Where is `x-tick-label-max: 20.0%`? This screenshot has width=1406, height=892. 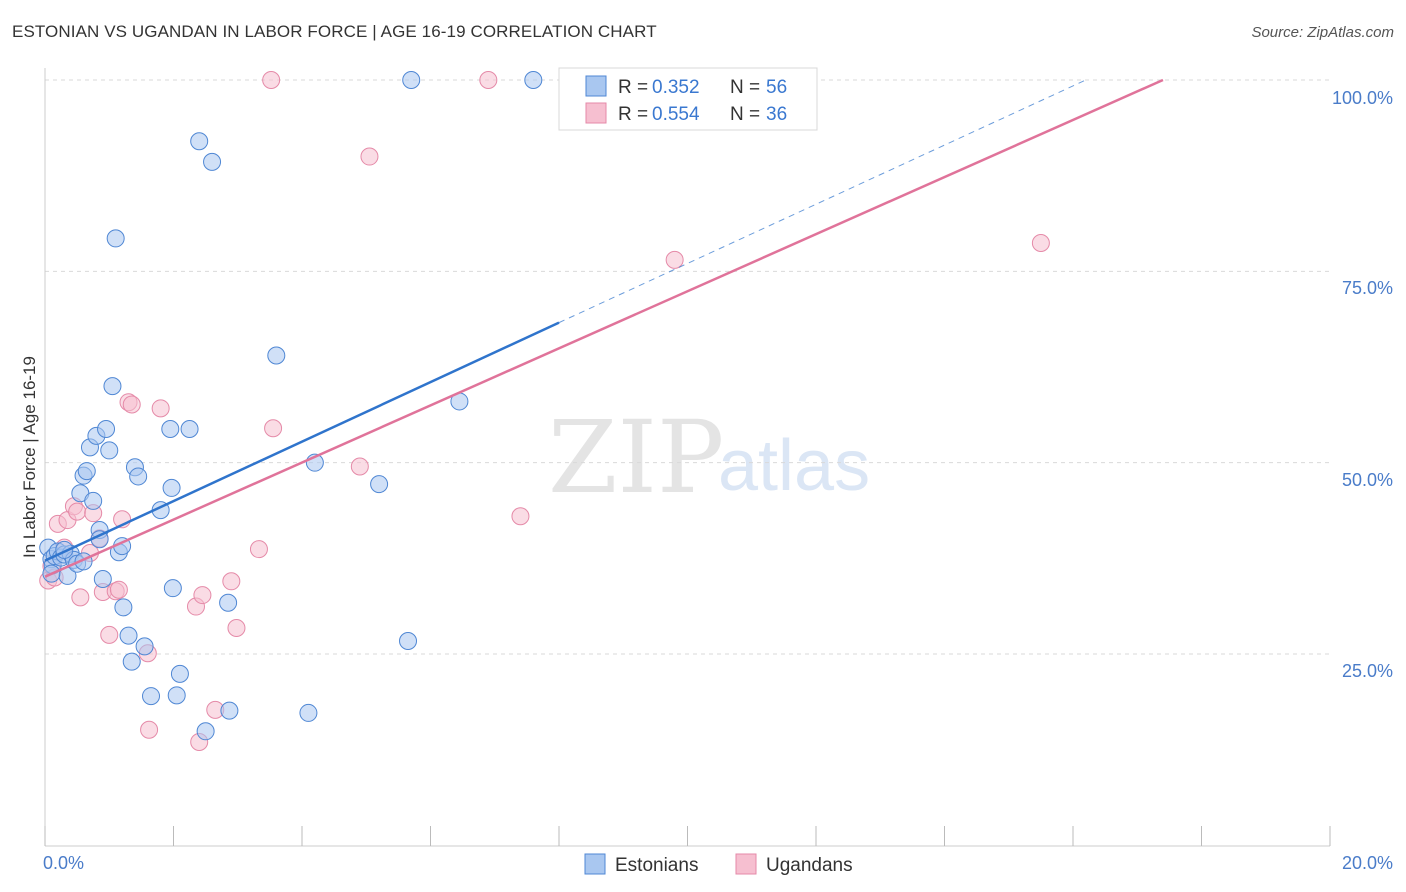
x-tick-label-max: 20.0% is located at coordinates (1367, 863).